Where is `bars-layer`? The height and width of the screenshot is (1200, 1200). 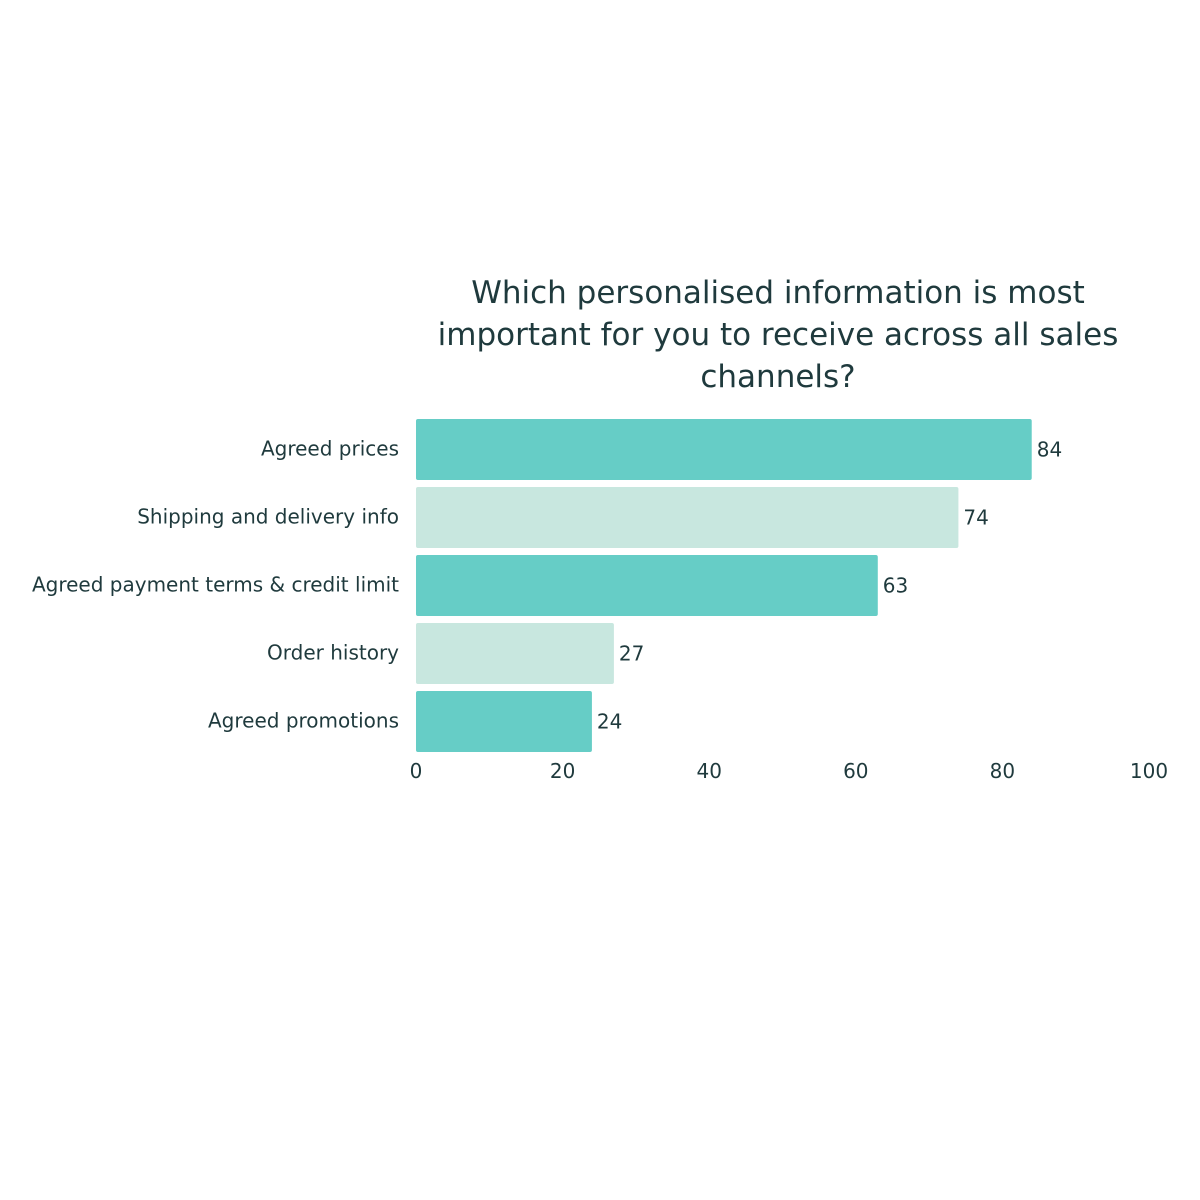
bars-layer is located at coordinates (724, 585).